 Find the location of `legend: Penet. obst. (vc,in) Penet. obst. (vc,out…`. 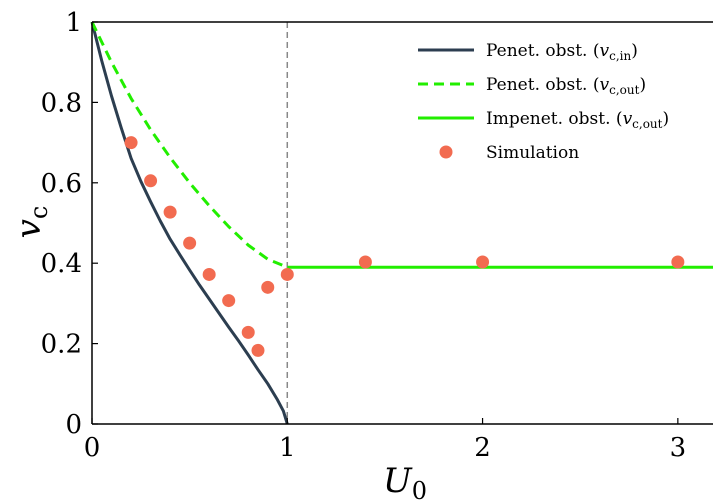

legend: Penet. obst. (vc,in) Penet. obst. (vc,out… is located at coordinates (543, 102).